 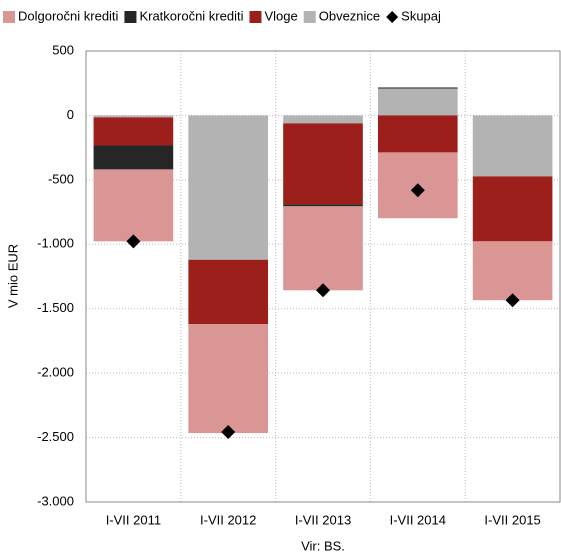 I want to click on legend-label: Dolgoročni krediti, so click(x=68, y=15).